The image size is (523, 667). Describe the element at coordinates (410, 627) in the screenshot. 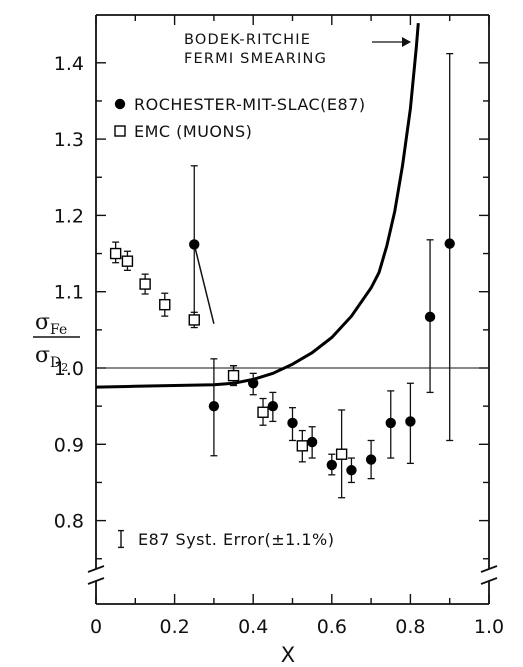

I see `x-tick-label-4: 0.8` at that location.